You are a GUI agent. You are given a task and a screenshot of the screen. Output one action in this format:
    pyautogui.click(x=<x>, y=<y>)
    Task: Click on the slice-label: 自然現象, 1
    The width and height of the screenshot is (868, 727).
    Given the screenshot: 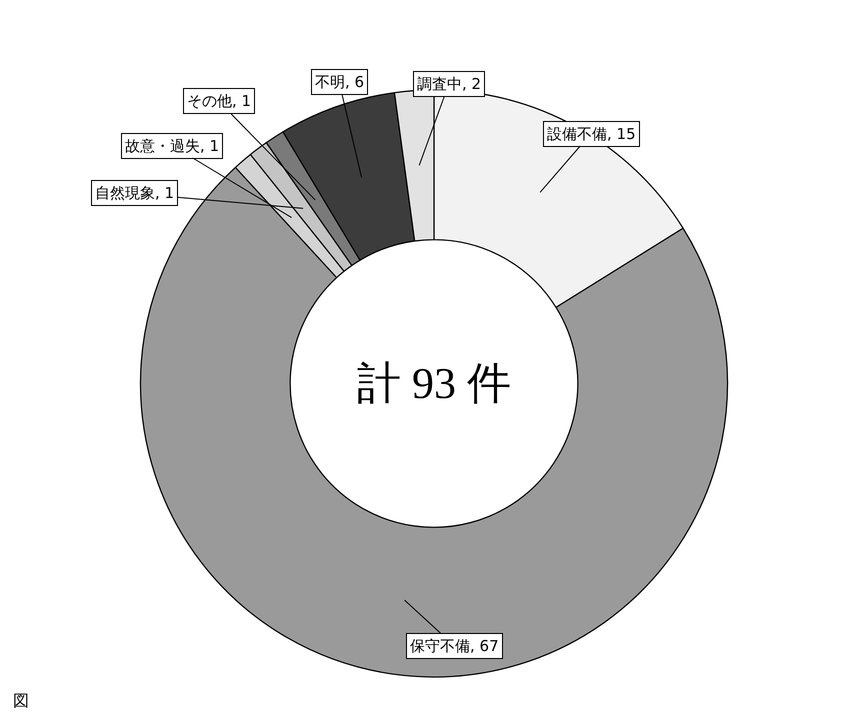 What is the action you would take?
    pyautogui.click(x=134, y=193)
    